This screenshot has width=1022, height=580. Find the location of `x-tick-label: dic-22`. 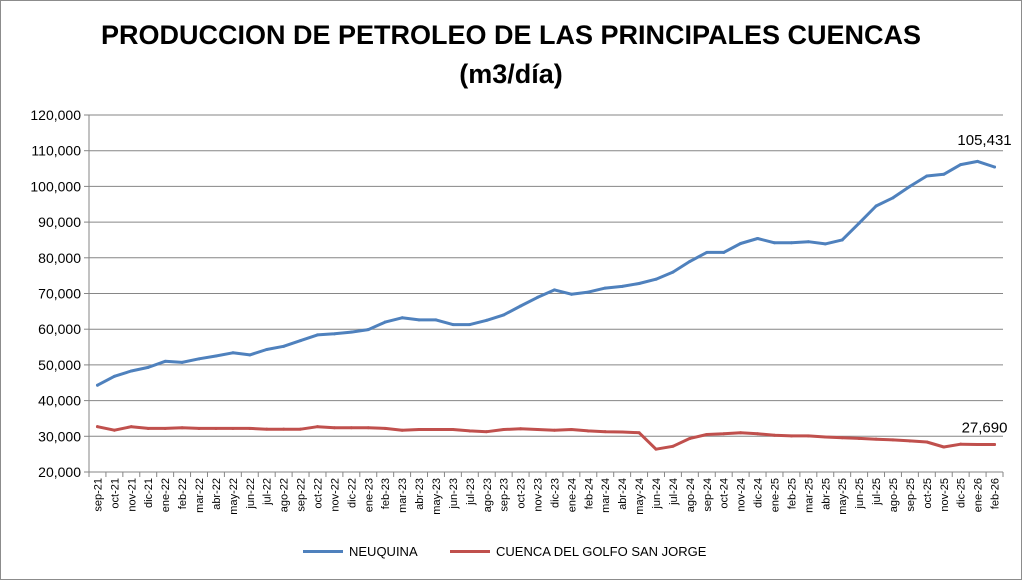

x-tick-label: dic-22 is located at coordinates (352, 493).